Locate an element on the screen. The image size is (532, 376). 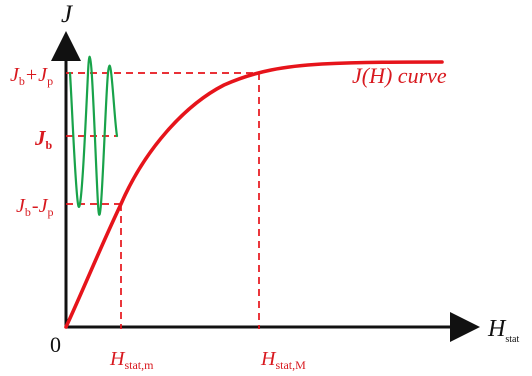
middle-level-base-subscript: b is located at coordinates (49, 145).